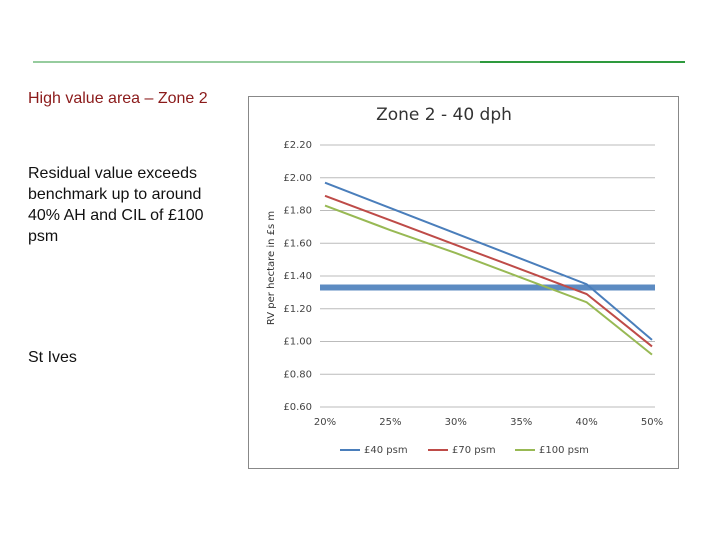 The image size is (720, 540). Describe the element at coordinates (474, 450) in the screenshot. I see `legend-label: £70 psm` at that location.